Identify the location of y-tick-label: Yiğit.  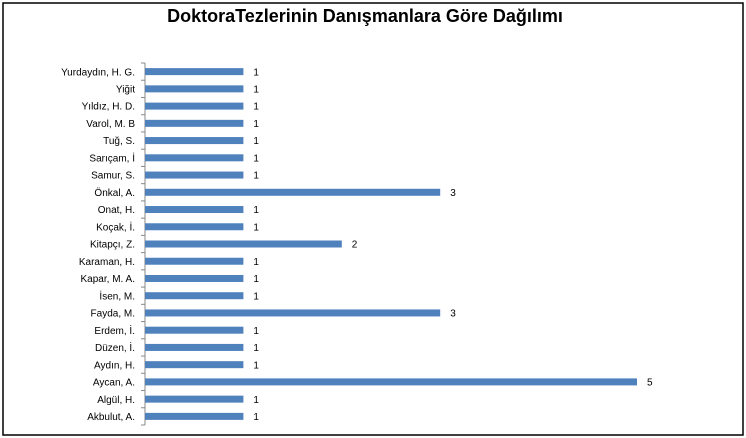
(125, 89).